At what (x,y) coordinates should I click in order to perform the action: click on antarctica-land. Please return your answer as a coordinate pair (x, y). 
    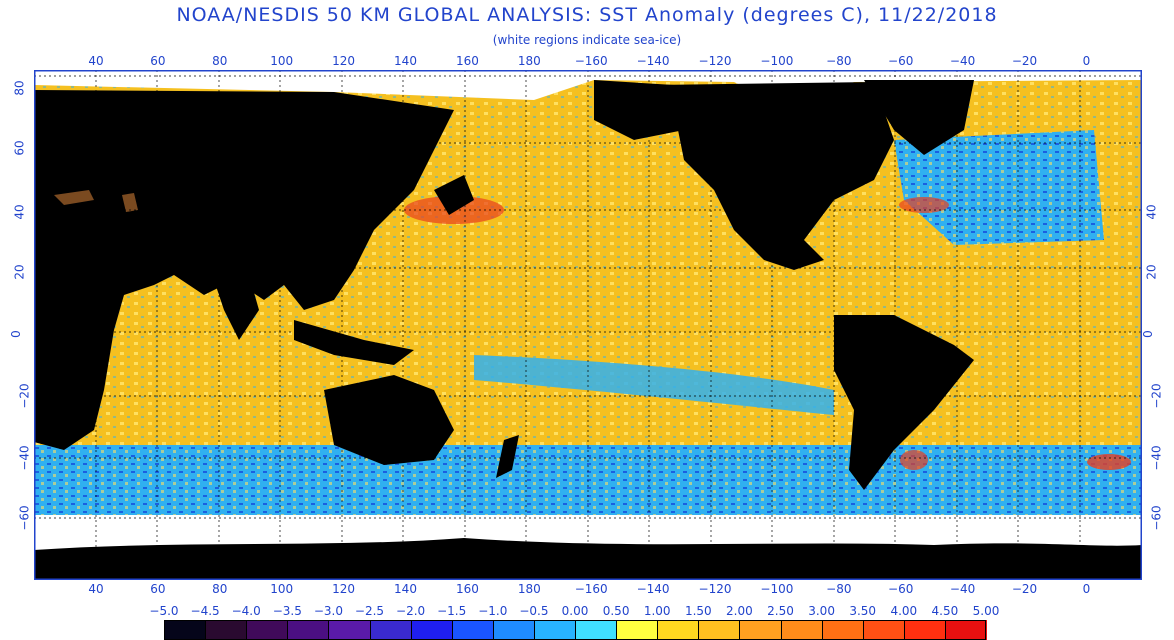
    Looking at the image, I should click on (588, 559).